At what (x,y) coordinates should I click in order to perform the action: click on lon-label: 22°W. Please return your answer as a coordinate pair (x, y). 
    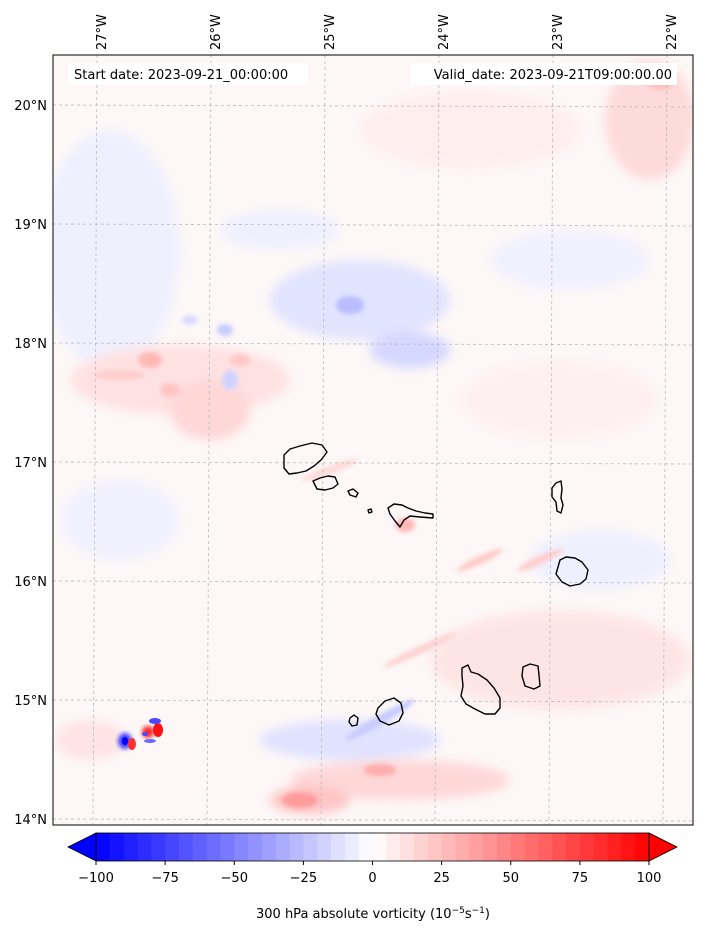
    Looking at the image, I should click on (672, 32).